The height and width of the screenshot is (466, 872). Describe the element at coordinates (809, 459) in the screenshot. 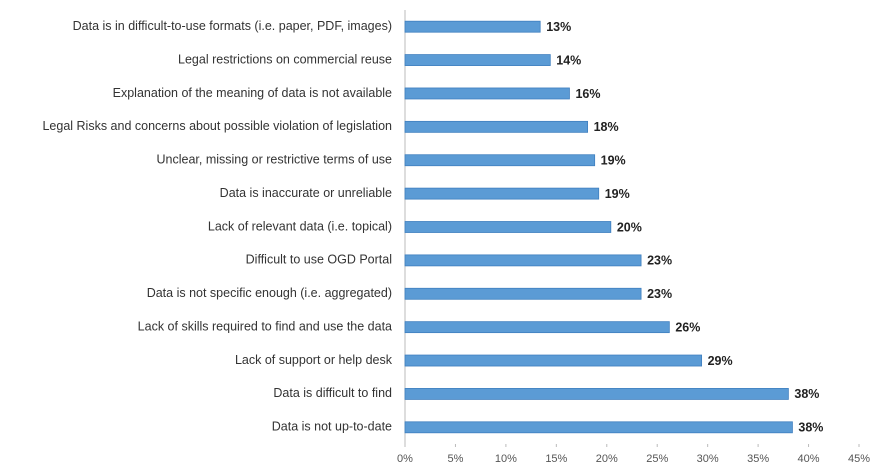

I see `x-tick-label: 40%` at that location.